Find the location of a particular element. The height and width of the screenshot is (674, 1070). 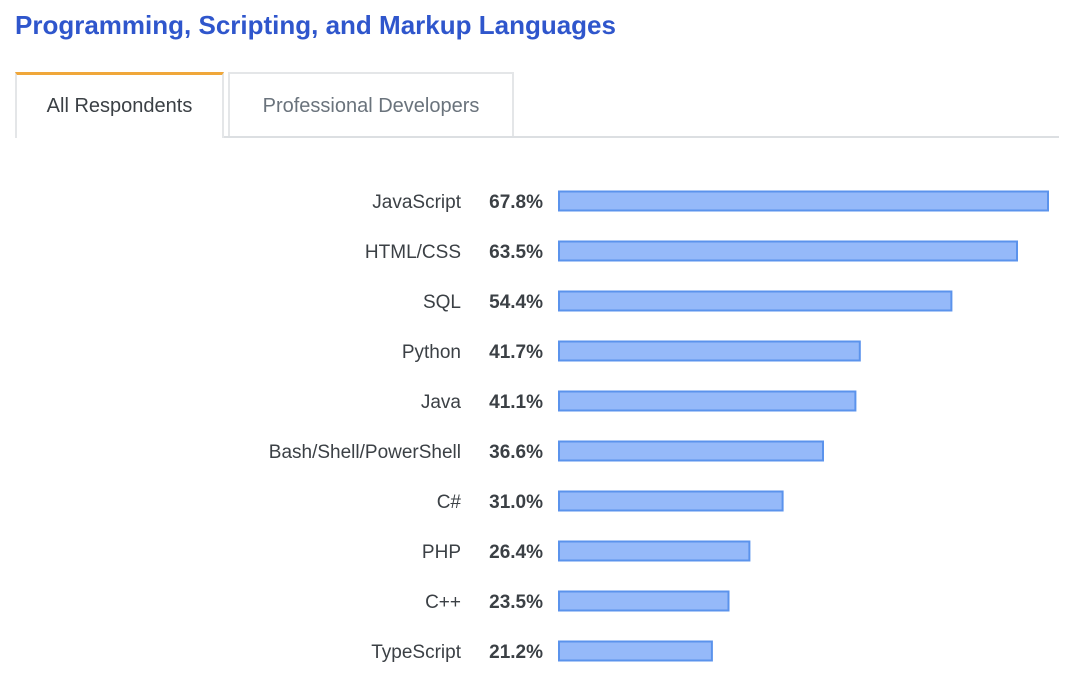

bar-row-sql: SQL 54.4% is located at coordinates (688, 301).